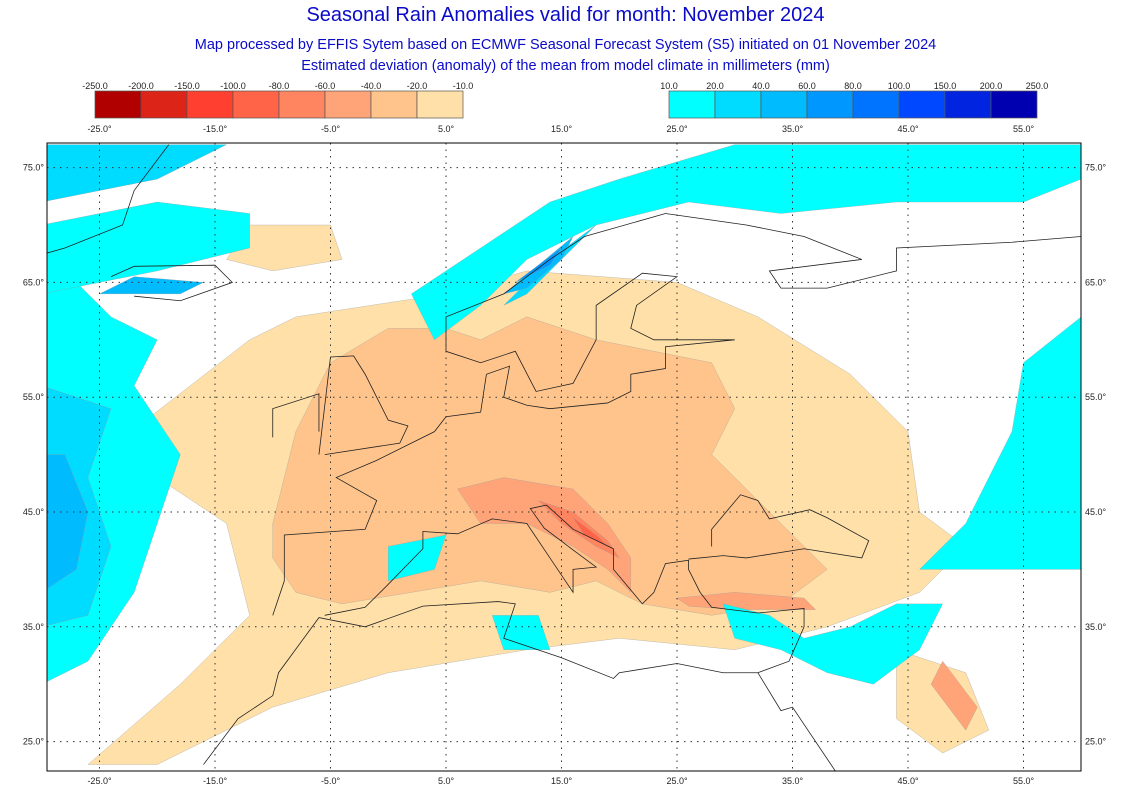 This screenshot has height=800, width=1131. I want to click on bottom-lon-label: 5.0°, so click(446, 781).